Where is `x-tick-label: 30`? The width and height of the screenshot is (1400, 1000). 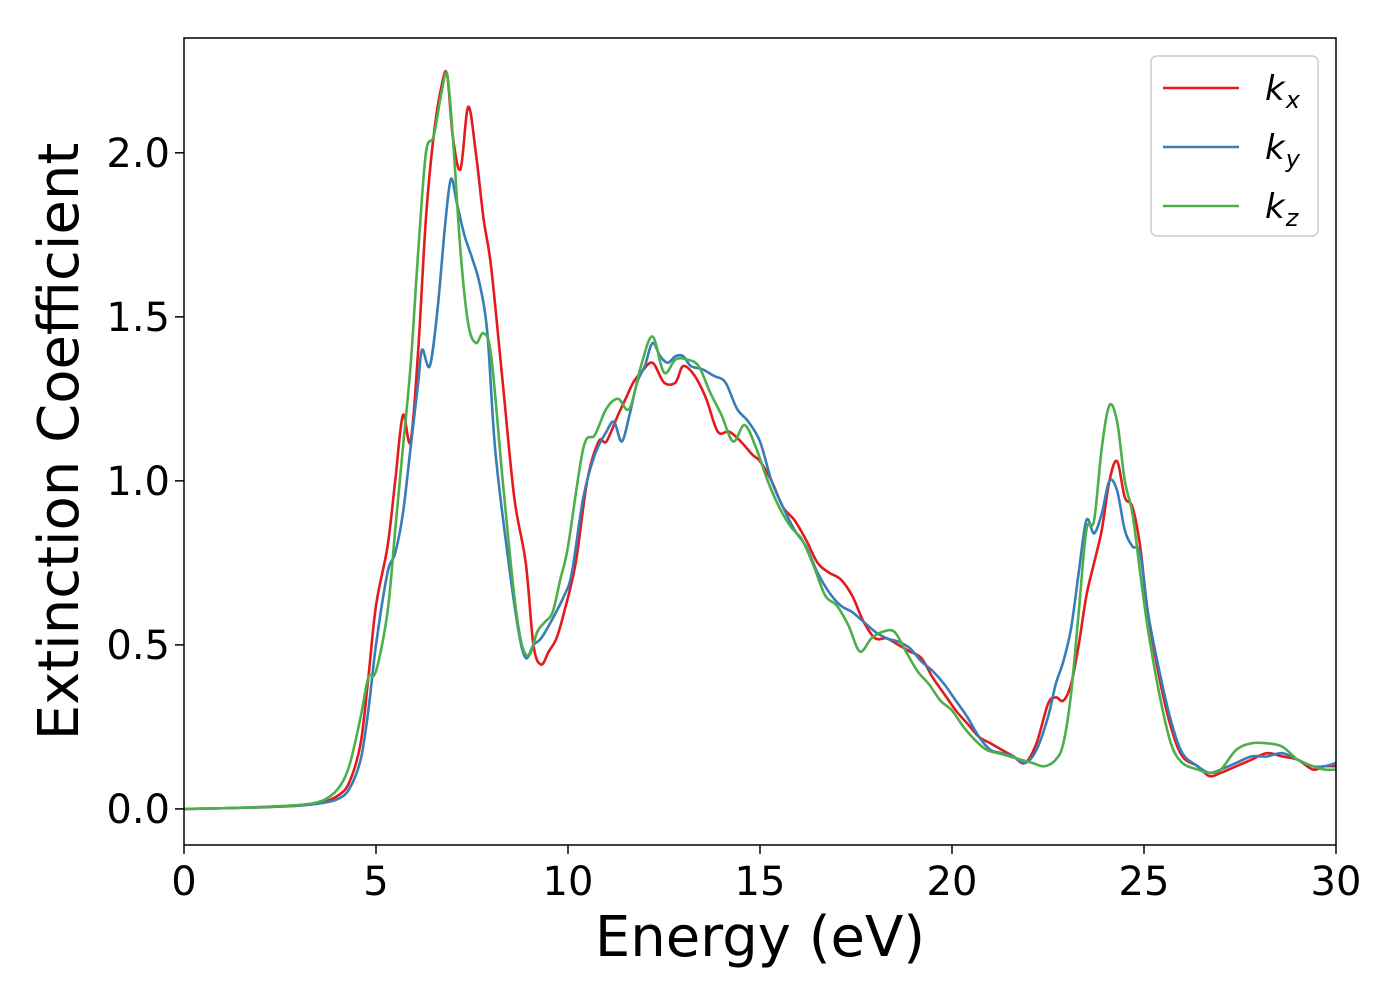
x-tick-label: 30 is located at coordinates (1336, 882).